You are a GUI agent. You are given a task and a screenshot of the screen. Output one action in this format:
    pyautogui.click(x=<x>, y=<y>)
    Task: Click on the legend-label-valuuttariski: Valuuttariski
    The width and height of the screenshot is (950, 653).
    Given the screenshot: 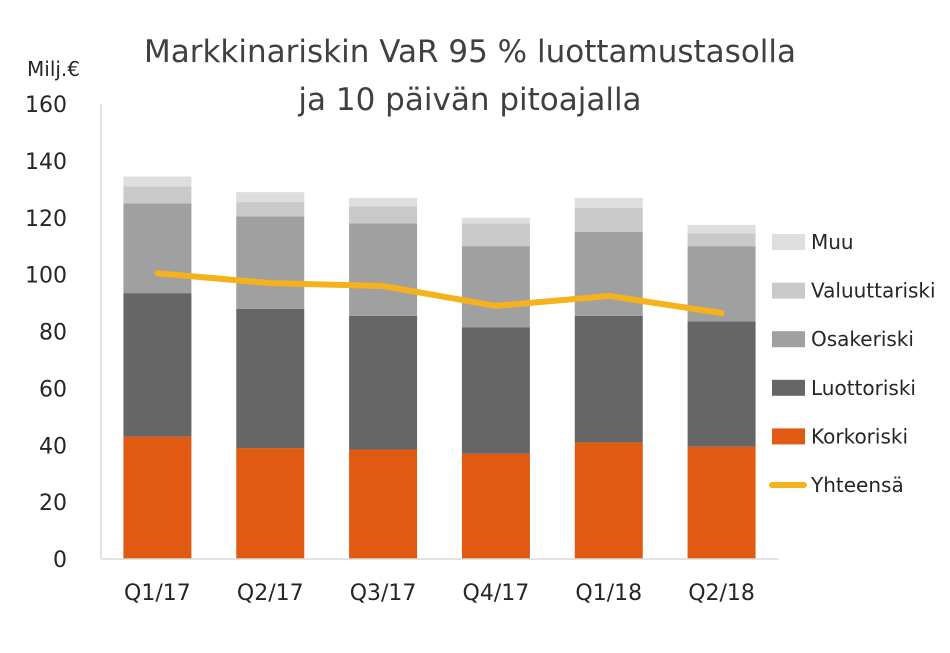 What is the action you would take?
    pyautogui.click(x=873, y=291)
    